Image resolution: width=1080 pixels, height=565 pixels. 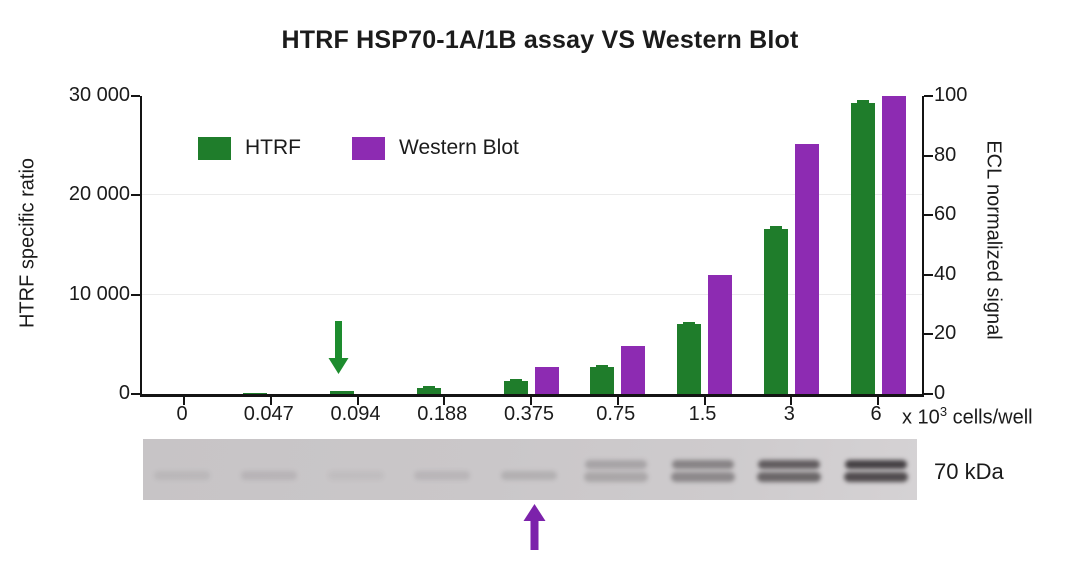 What do you see at coordinates (945, 214) in the screenshot?
I see `right-axis-tick-label: 60` at bounding box center [945, 214].